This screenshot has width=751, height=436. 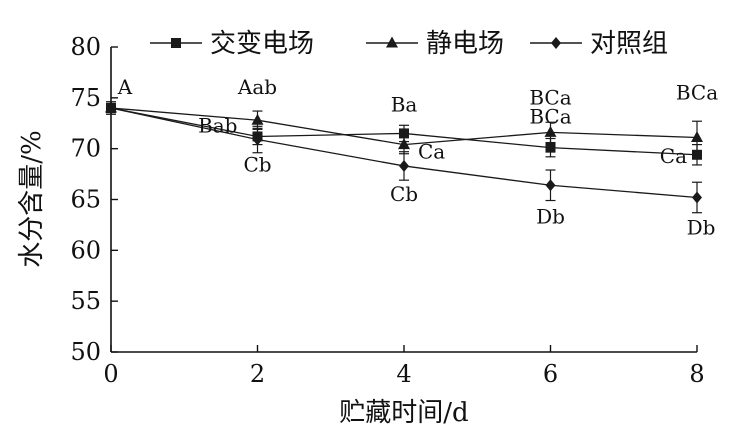 What do you see at coordinates (465, 44) in the screenshot?
I see `legend-label: 静电场` at bounding box center [465, 44].